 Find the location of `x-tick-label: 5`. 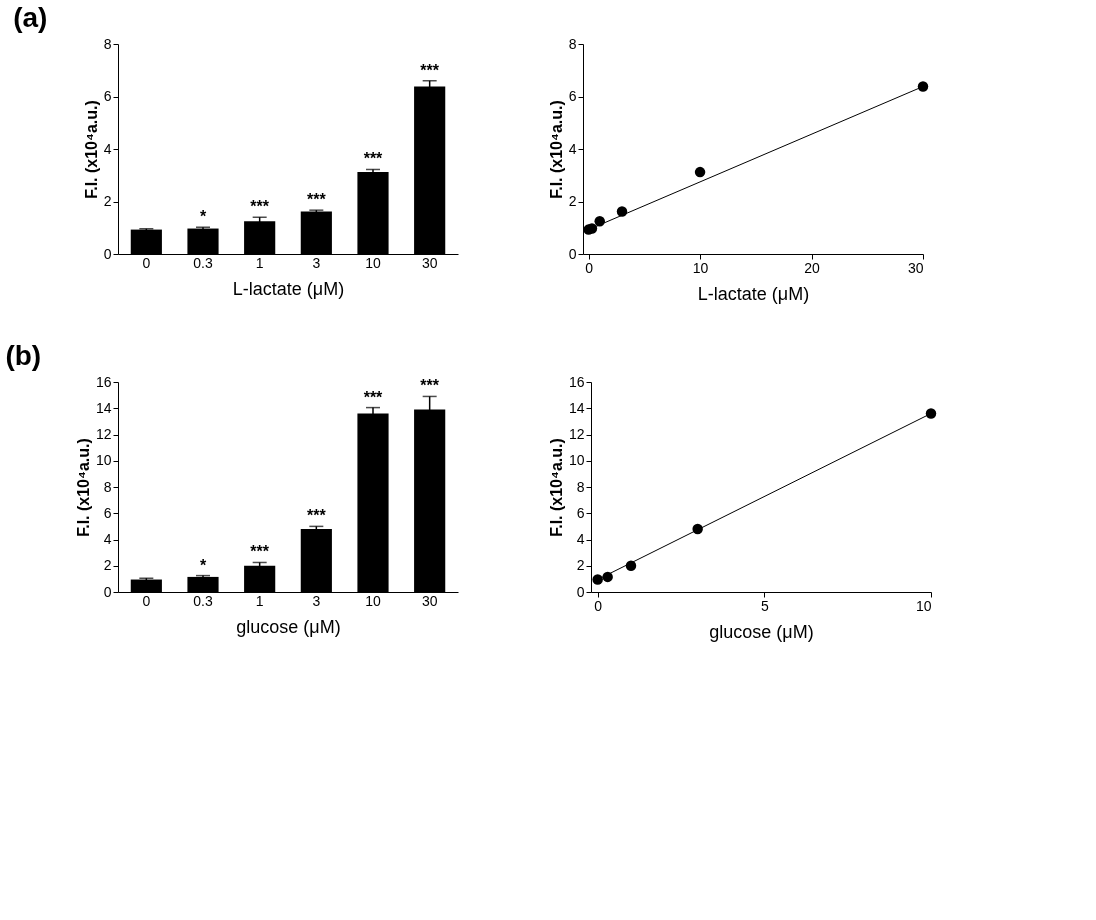

x-tick-label: 5 is located at coordinates (764, 605).